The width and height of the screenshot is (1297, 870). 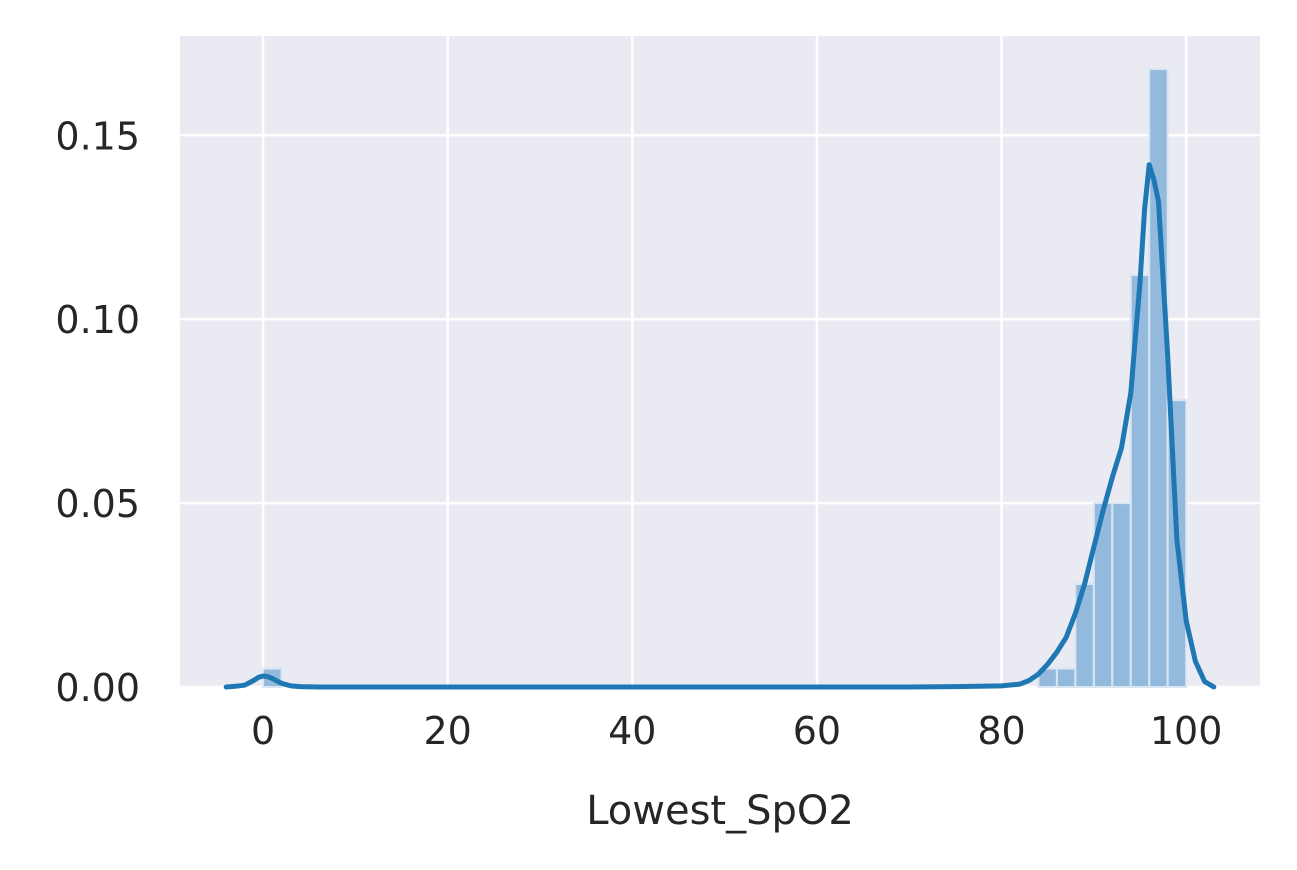 What do you see at coordinates (97, 412) in the screenshot?
I see `y-axis-ticks: 0.00 0.05 0.10 0.15` at bounding box center [97, 412].